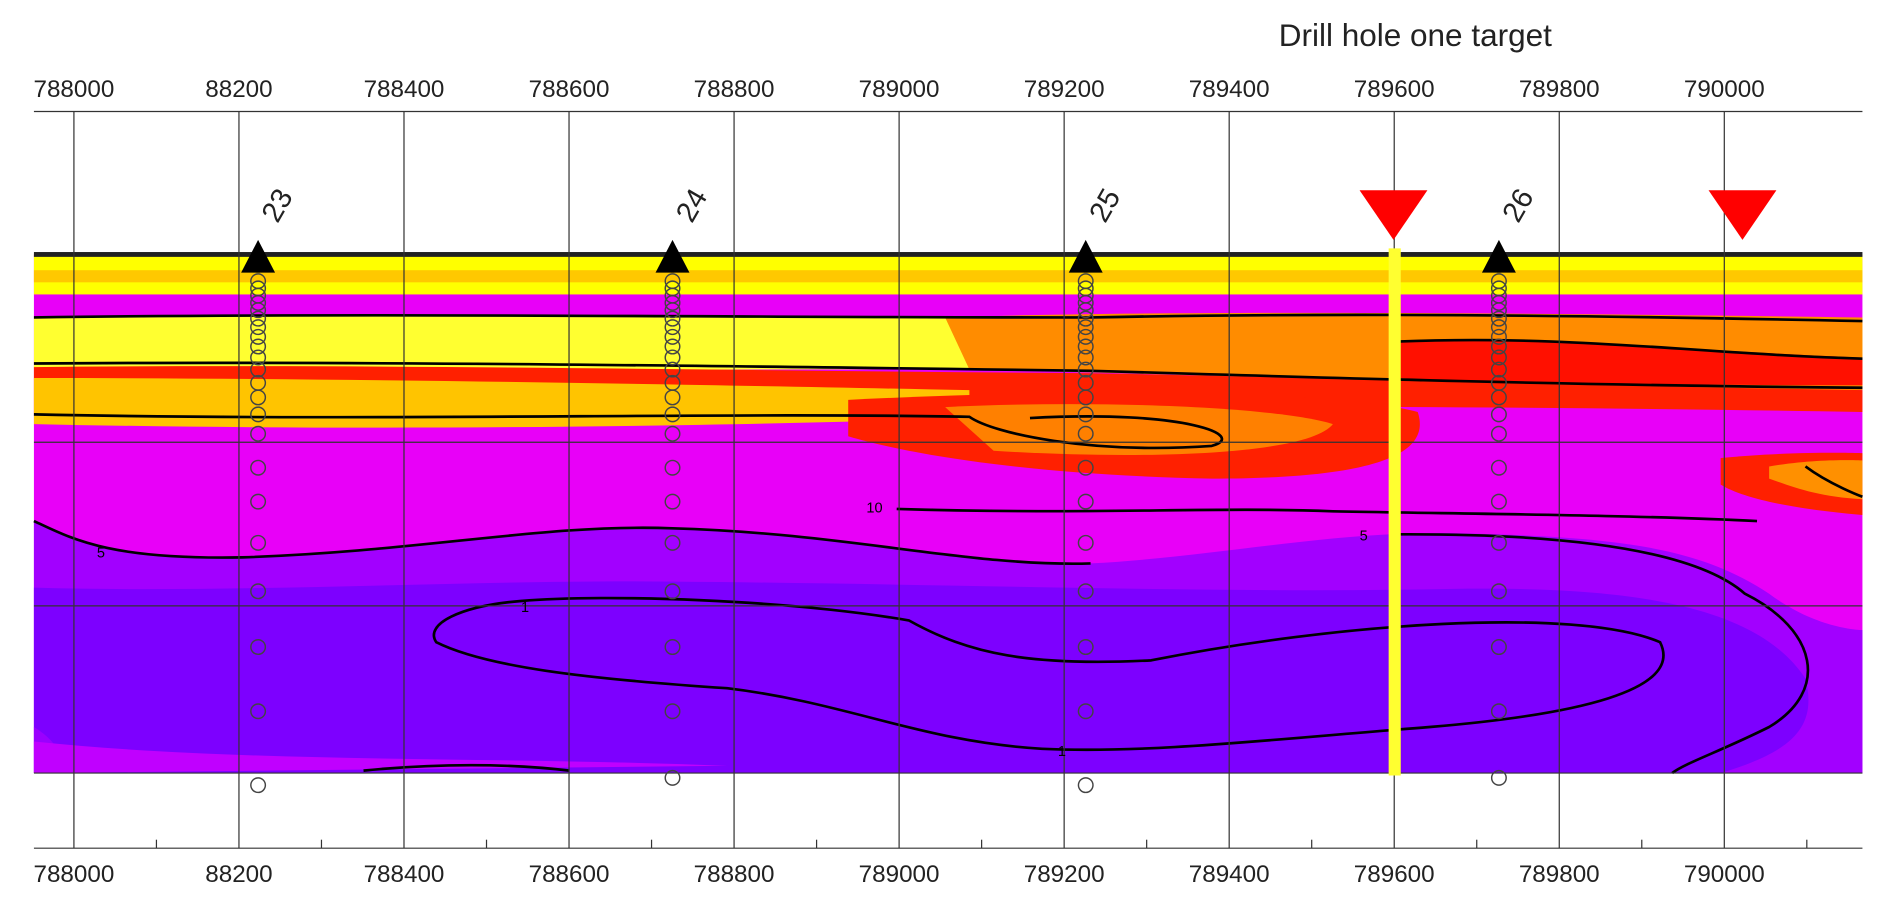 Image resolution: width=1900 pixels, height=901 pixels. I want to click on top-axis-label: 788800, so click(734, 89).